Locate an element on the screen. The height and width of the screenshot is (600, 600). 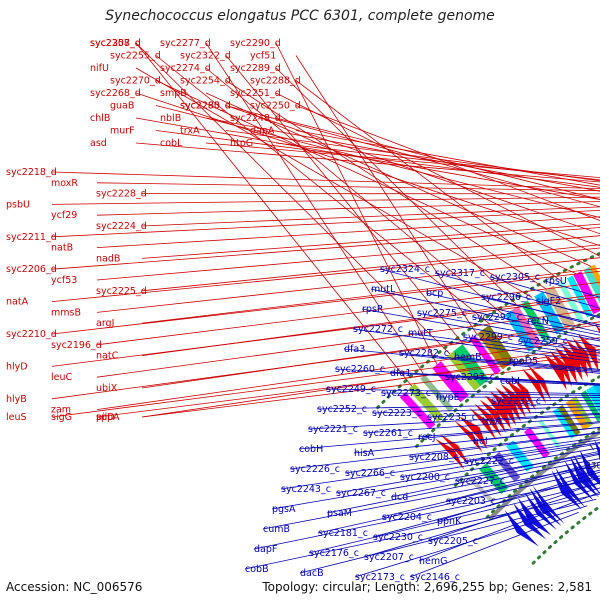
reverse-gene-label: cobH is located at coordinates (311, 449).